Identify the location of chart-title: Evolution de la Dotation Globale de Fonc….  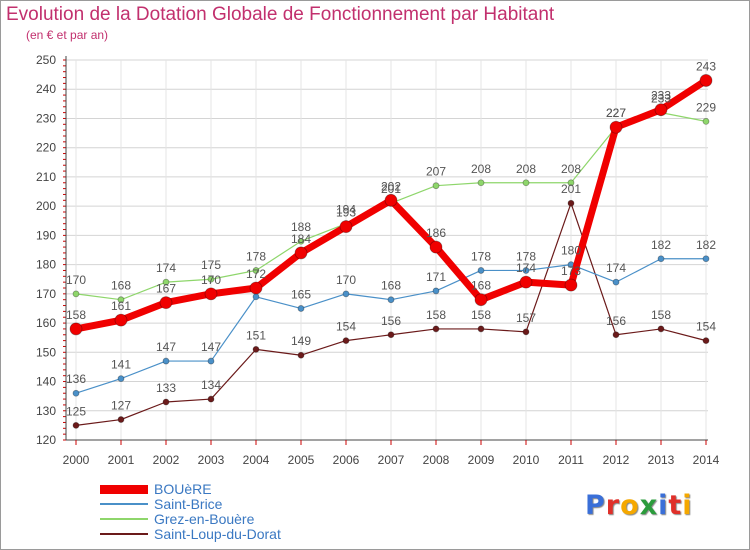
(280, 14).